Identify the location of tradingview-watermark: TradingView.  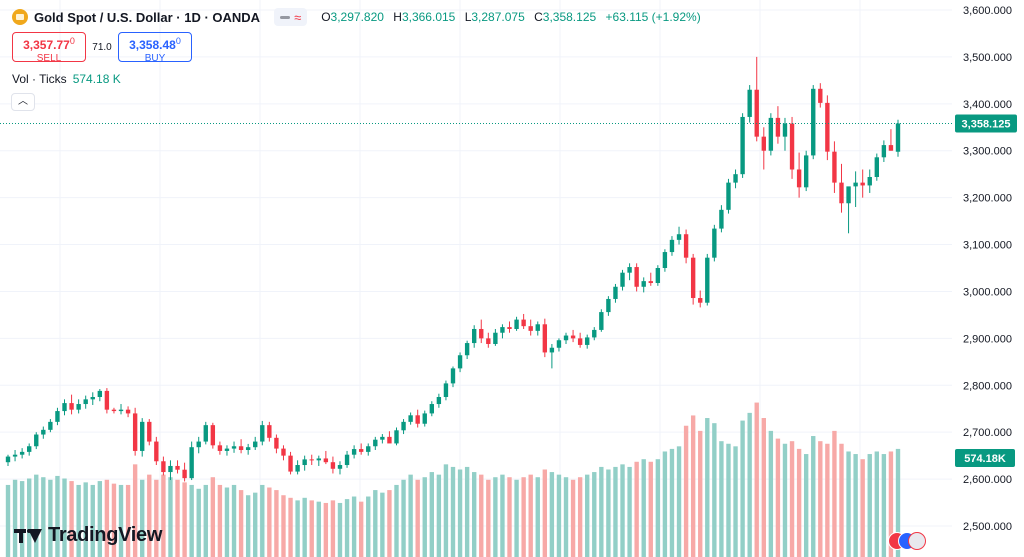
(88, 535).